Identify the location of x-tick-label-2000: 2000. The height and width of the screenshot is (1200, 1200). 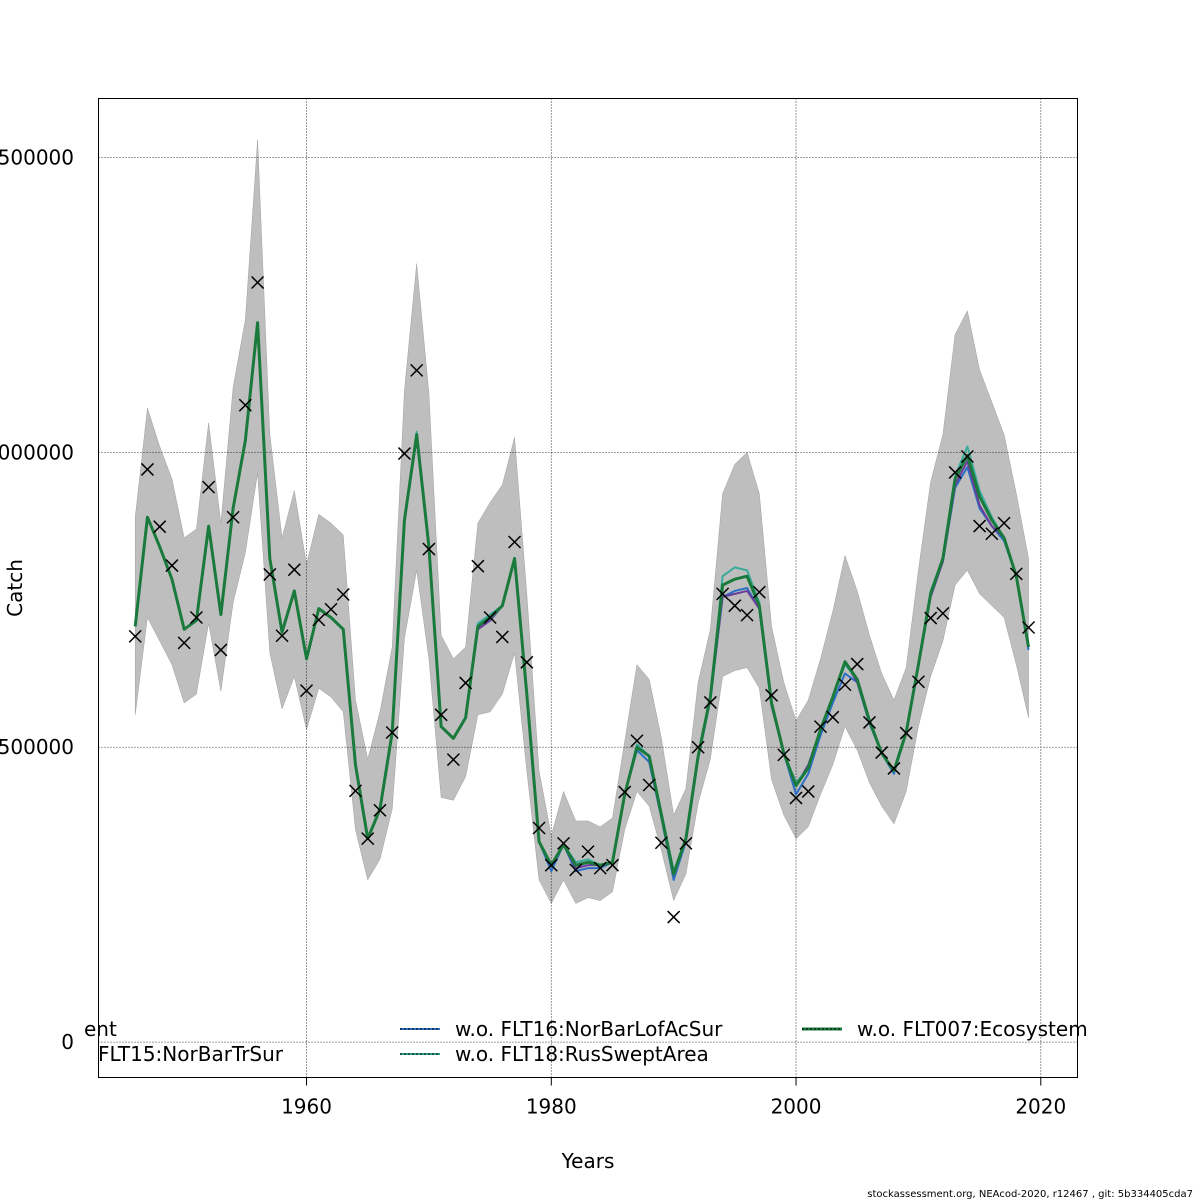
(796, 1107).